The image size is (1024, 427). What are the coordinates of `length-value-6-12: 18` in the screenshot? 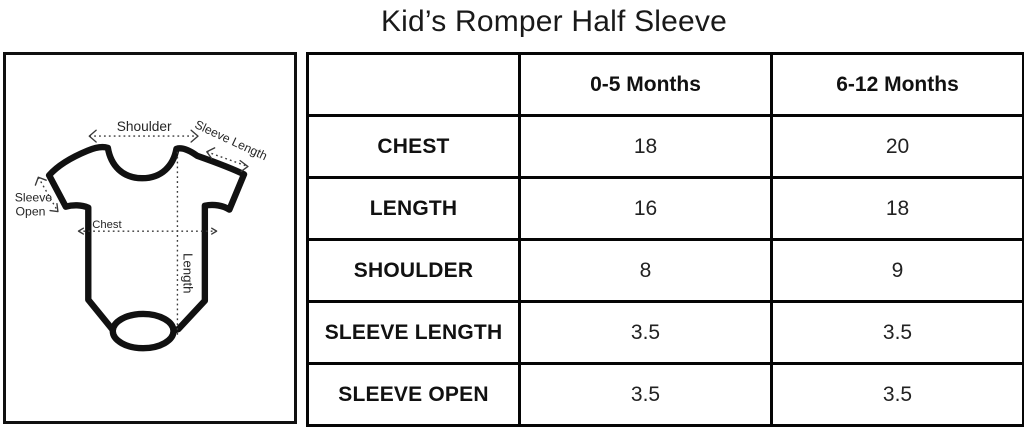 It's located at (897, 208).